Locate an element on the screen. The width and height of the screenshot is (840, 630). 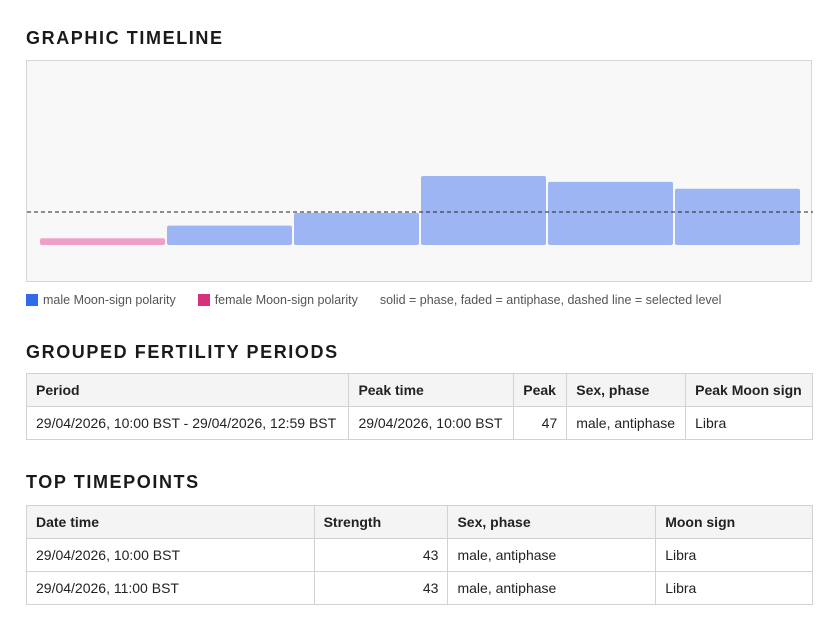
legend-male: male Moon-sign polarity is located at coordinates (101, 300).